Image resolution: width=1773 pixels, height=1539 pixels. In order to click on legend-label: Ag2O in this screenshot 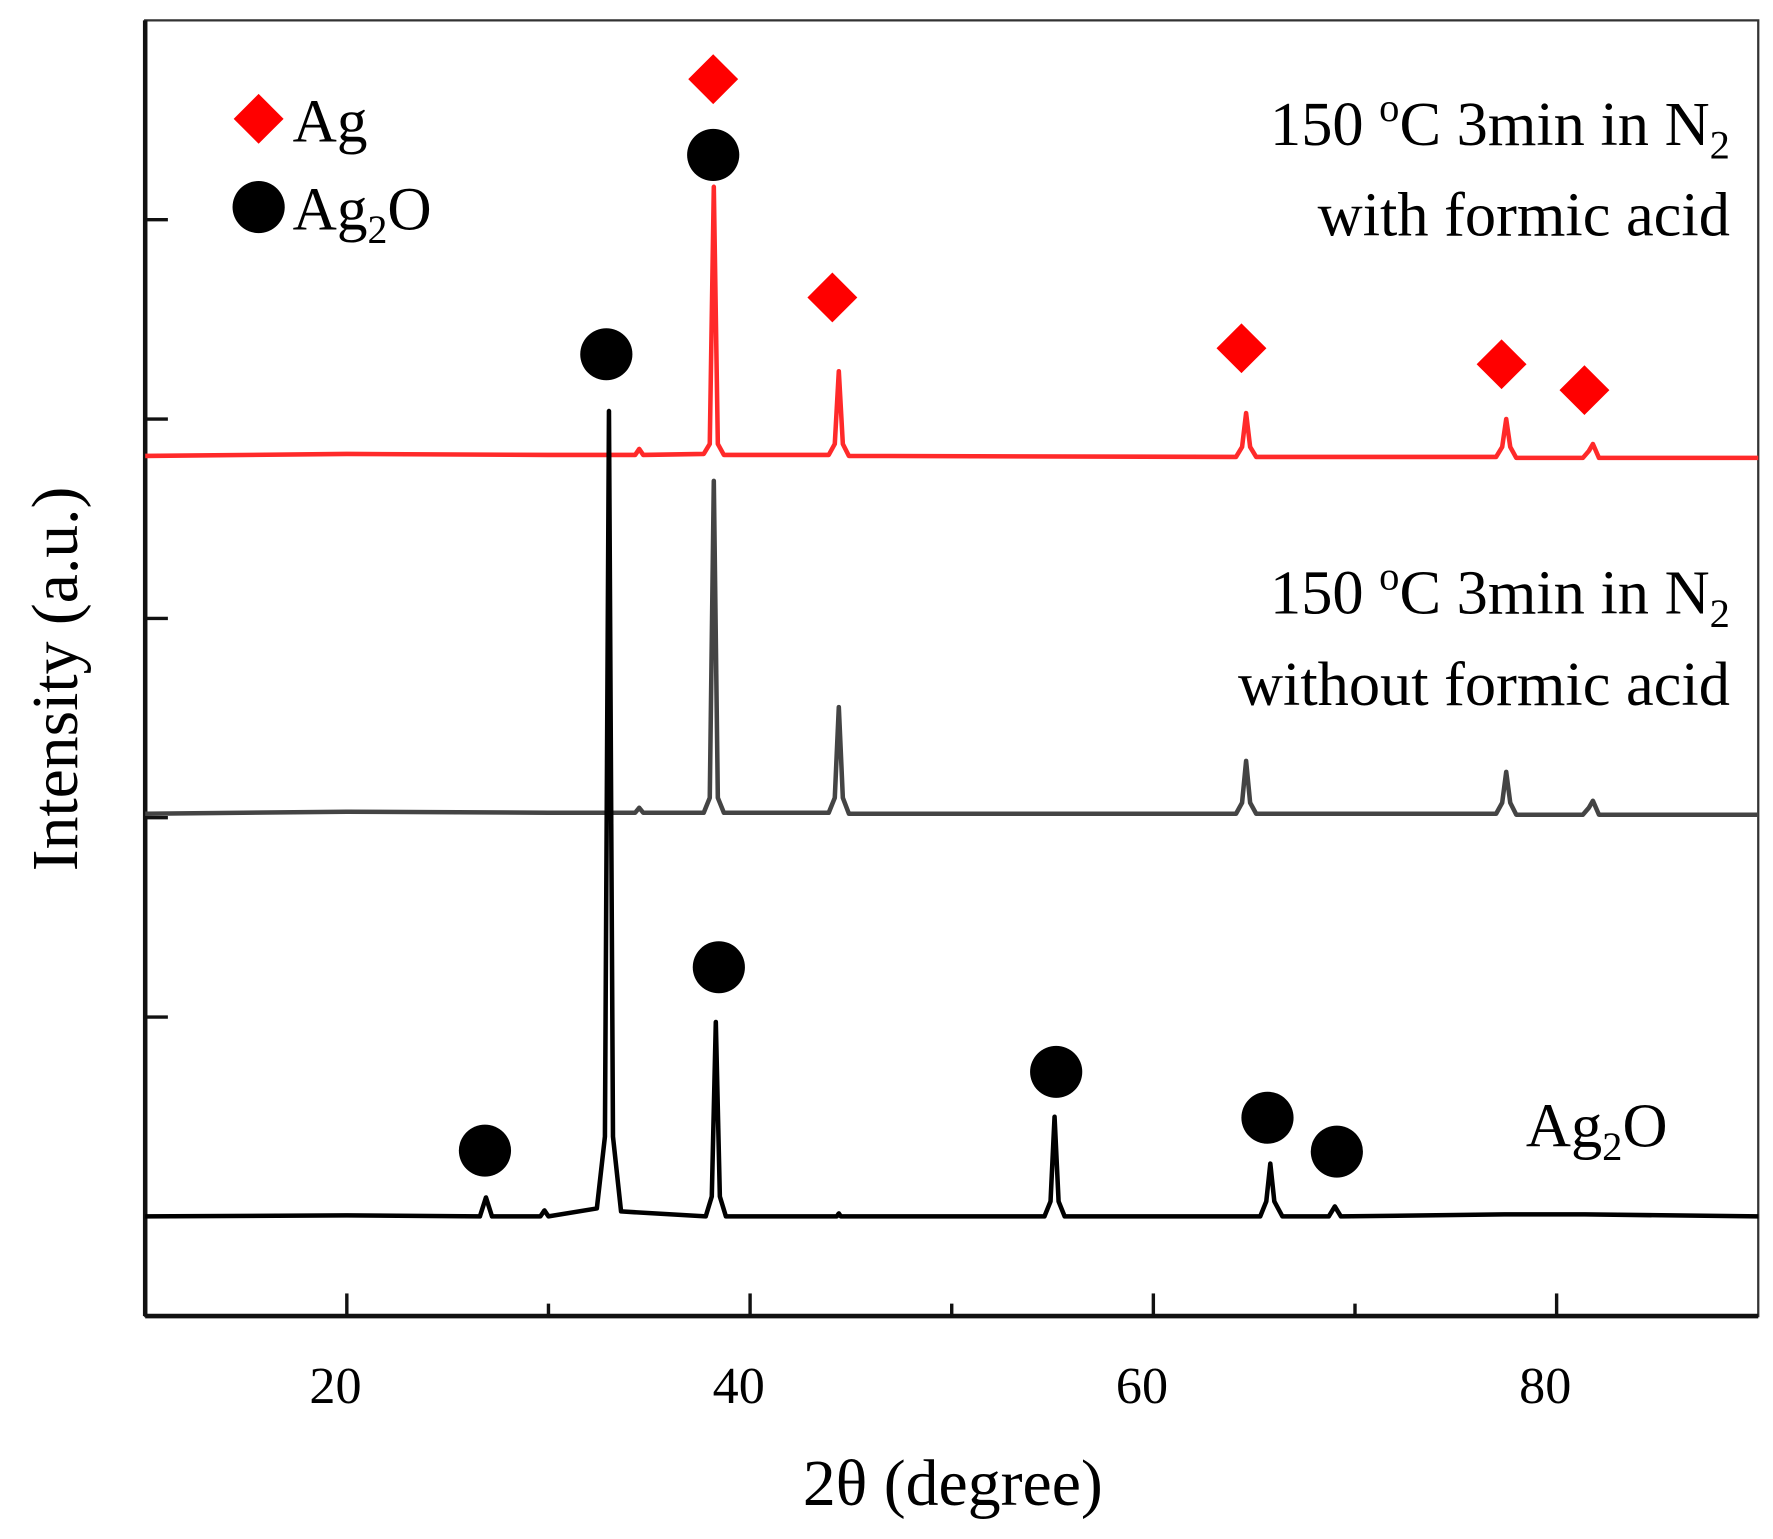, I will do `click(362, 214)`.